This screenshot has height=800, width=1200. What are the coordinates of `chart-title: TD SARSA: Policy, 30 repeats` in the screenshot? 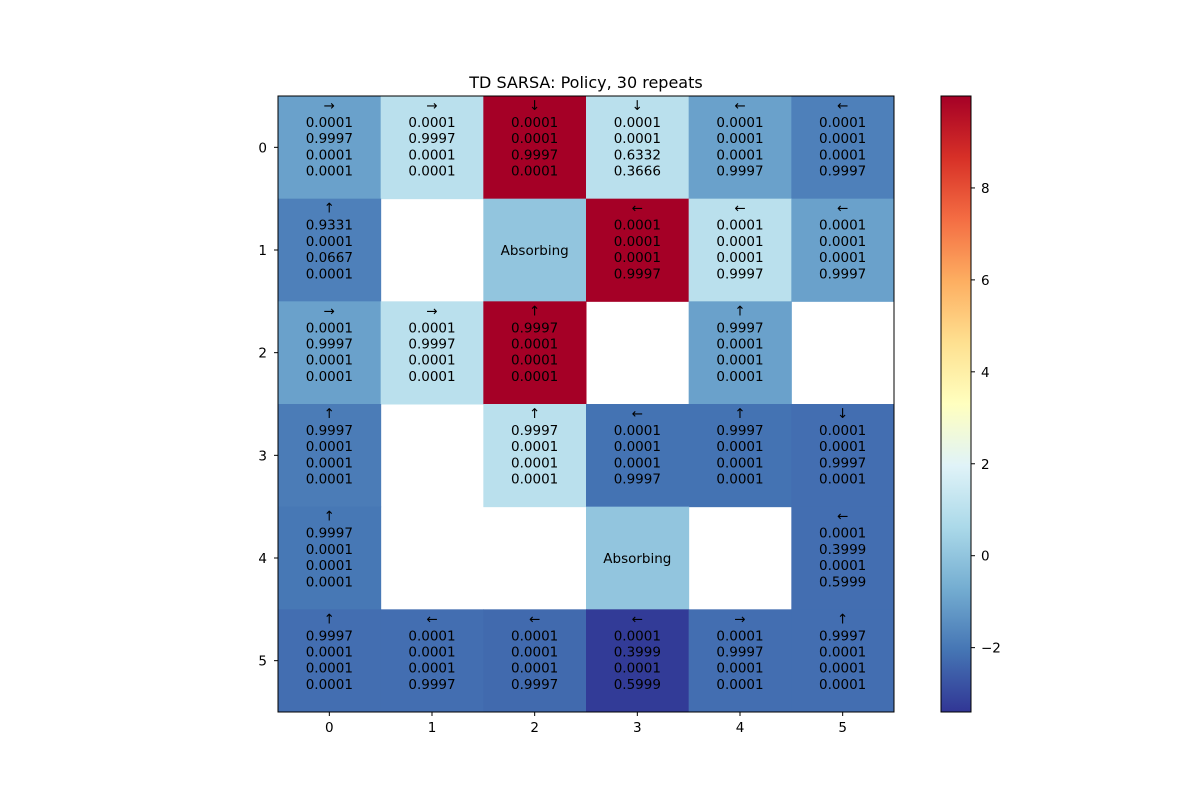 It's located at (585, 82).